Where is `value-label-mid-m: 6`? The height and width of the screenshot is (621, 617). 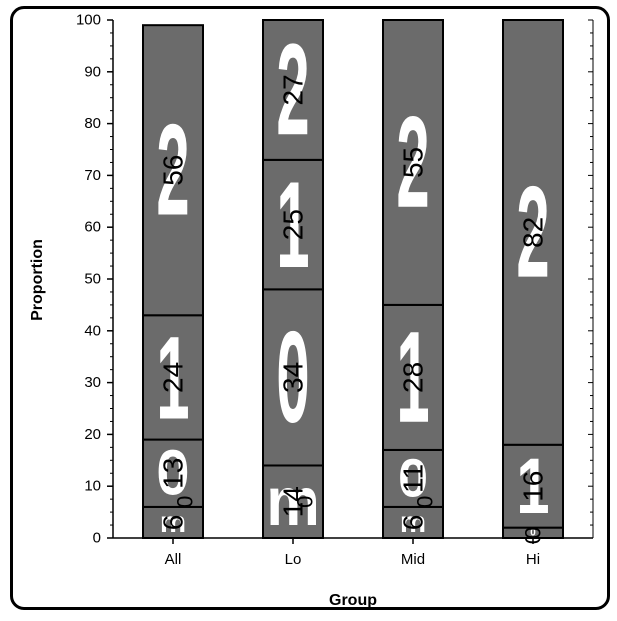
value-label-mid-m: 6 is located at coordinates (413, 523).